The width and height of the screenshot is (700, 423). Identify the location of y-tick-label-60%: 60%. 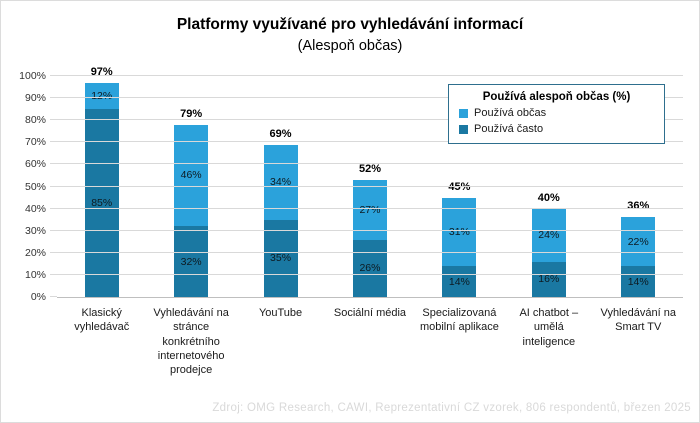
(35, 164).